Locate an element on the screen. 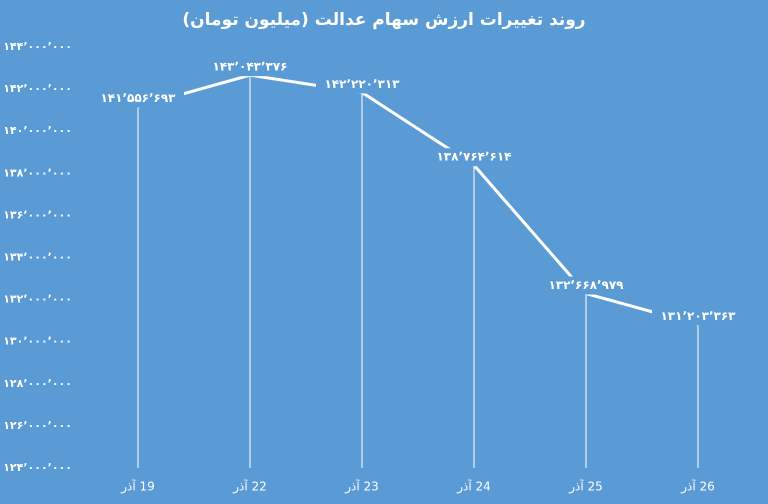 The width and height of the screenshot is (768, 504). value-label: ۱۳۱٬۲۰۳٬۳۶۳ is located at coordinates (698, 316).